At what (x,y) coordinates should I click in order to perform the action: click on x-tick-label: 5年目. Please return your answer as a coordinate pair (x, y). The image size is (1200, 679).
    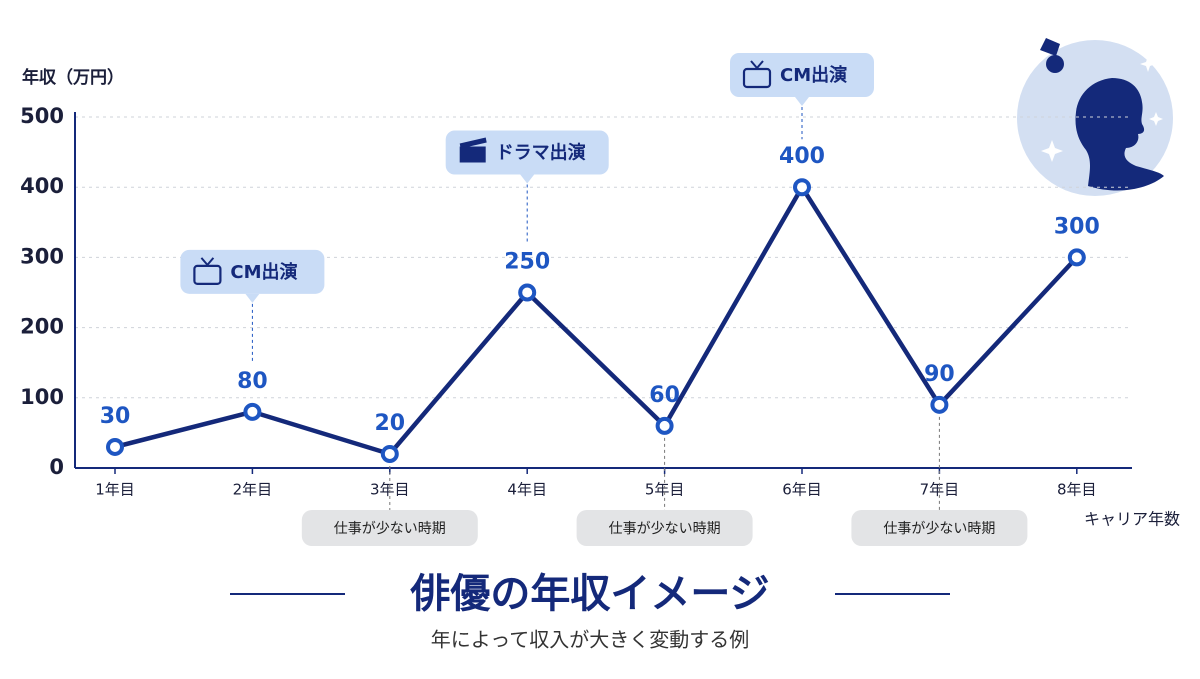
    Looking at the image, I should click on (665, 490).